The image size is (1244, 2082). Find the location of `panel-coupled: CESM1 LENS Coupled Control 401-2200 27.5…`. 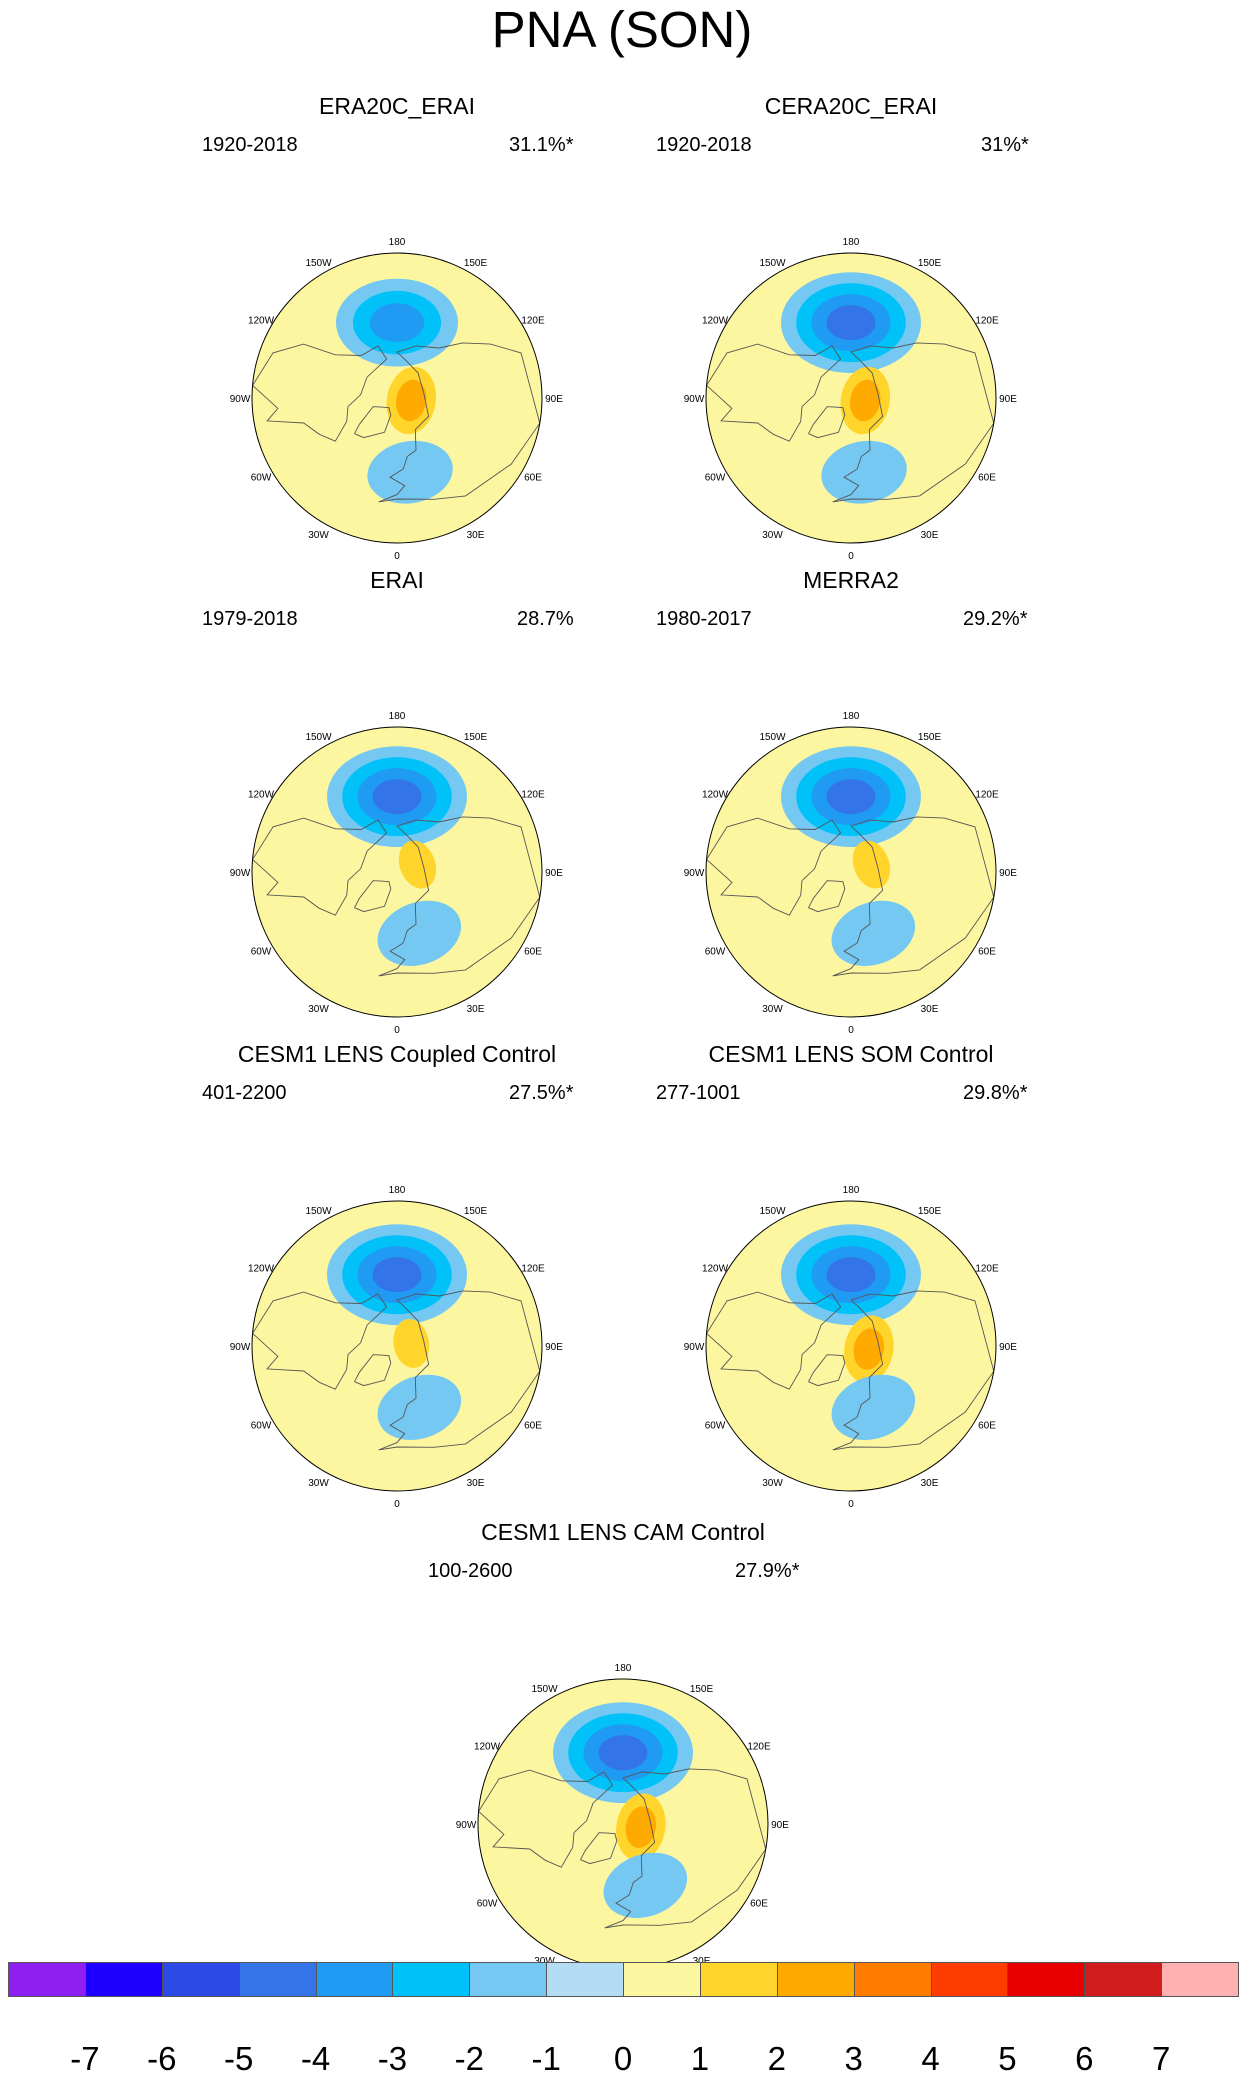

panel-coupled: CESM1 LENS Coupled Control 401-2200 27.5… is located at coordinates (397, 1275).